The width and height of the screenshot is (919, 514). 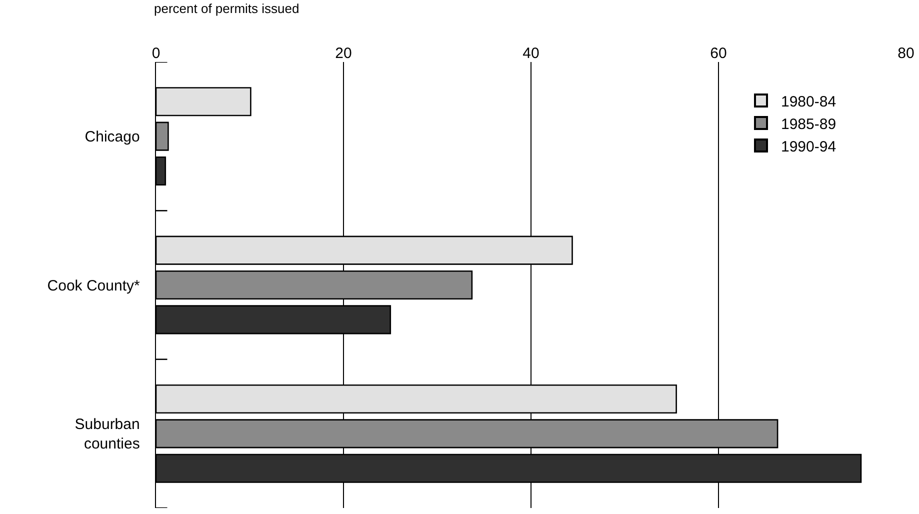 I want to click on y-tick-label: Cook County*, so click(x=93, y=285).